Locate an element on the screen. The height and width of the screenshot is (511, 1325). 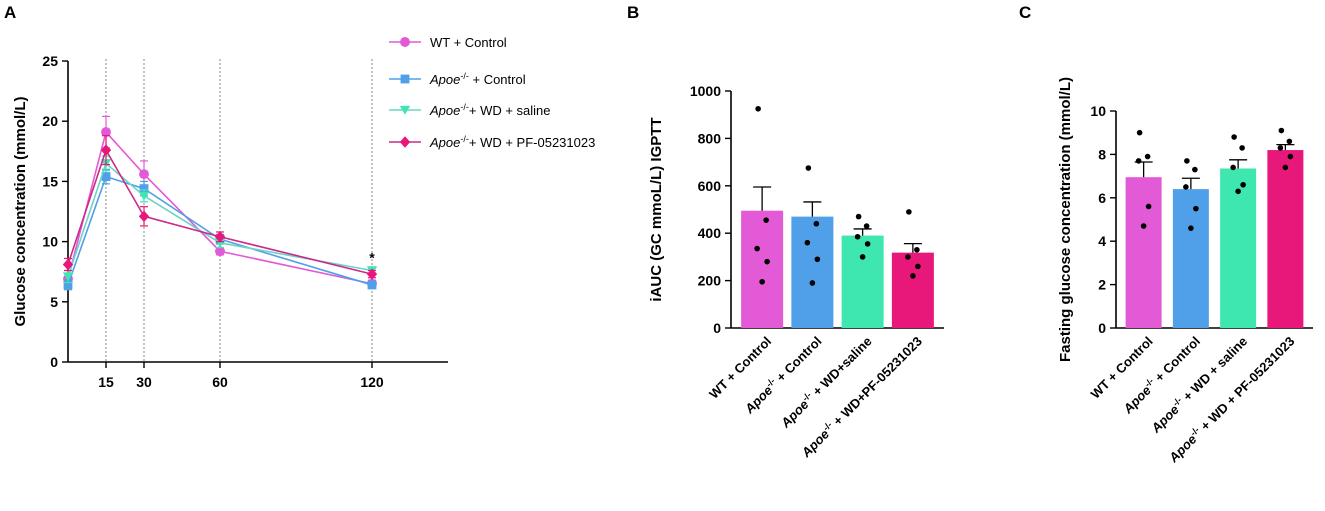
panel-letter-a: A is located at coordinates (10, 12).